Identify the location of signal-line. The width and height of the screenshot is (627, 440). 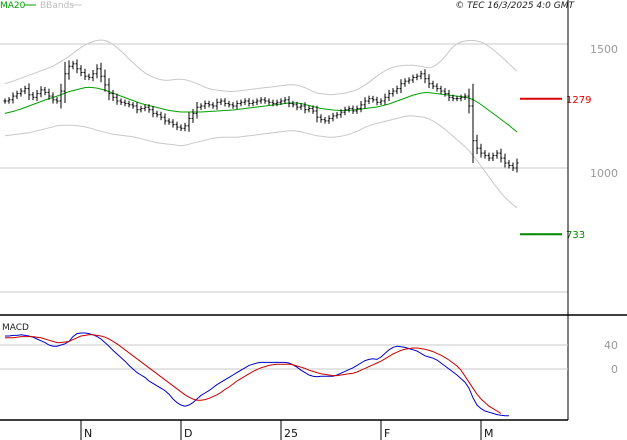
(253, 374).